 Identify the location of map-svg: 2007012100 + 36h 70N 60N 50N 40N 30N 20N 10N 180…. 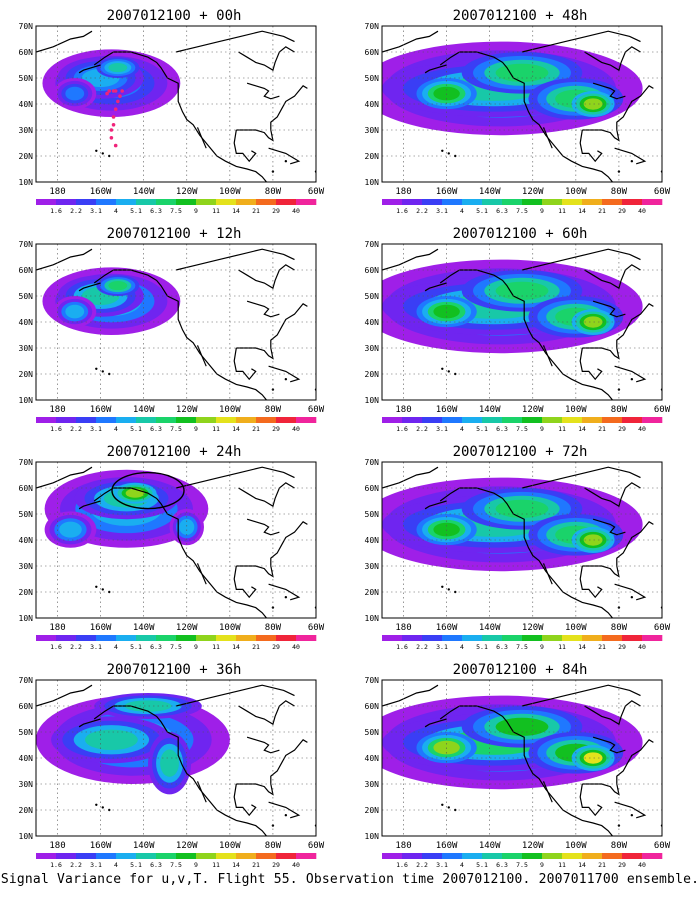
(172, 765).